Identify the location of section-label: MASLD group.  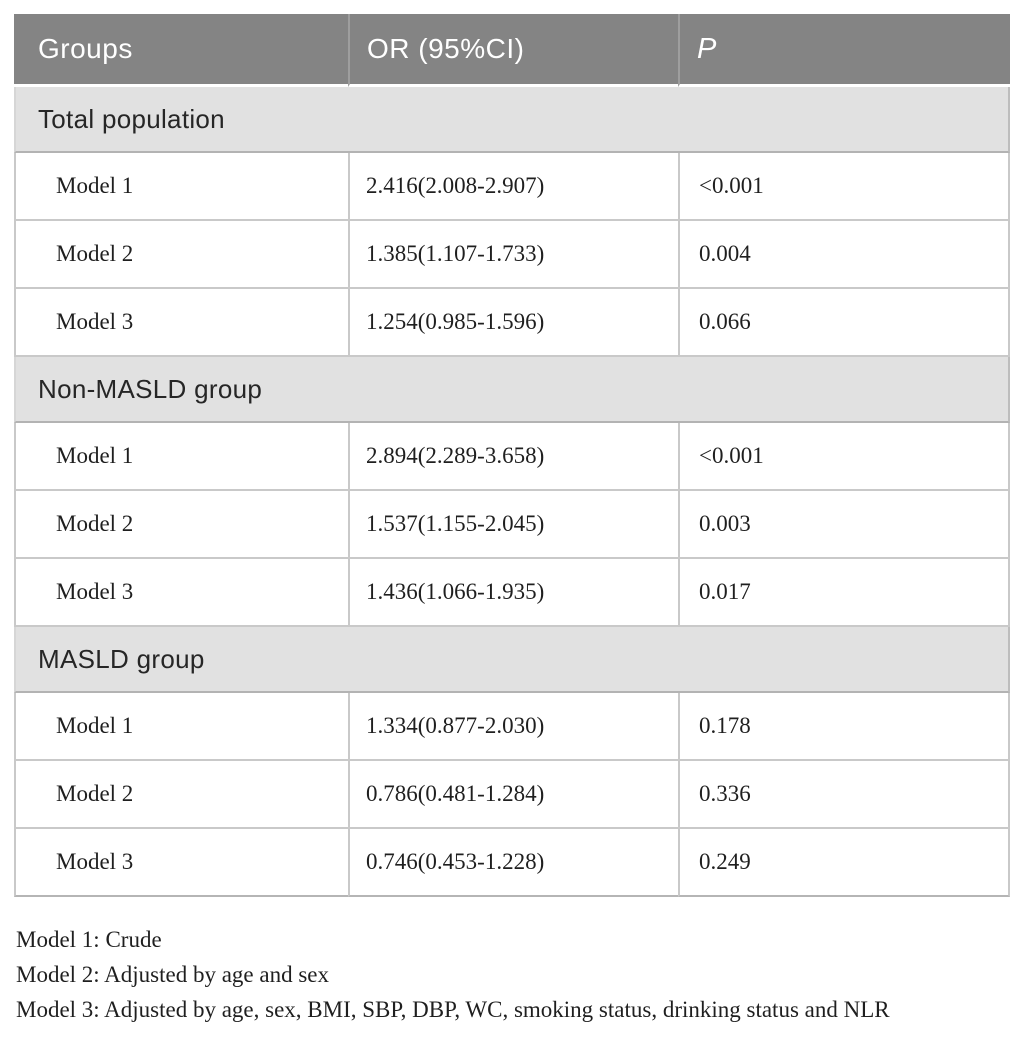
(512, 660).